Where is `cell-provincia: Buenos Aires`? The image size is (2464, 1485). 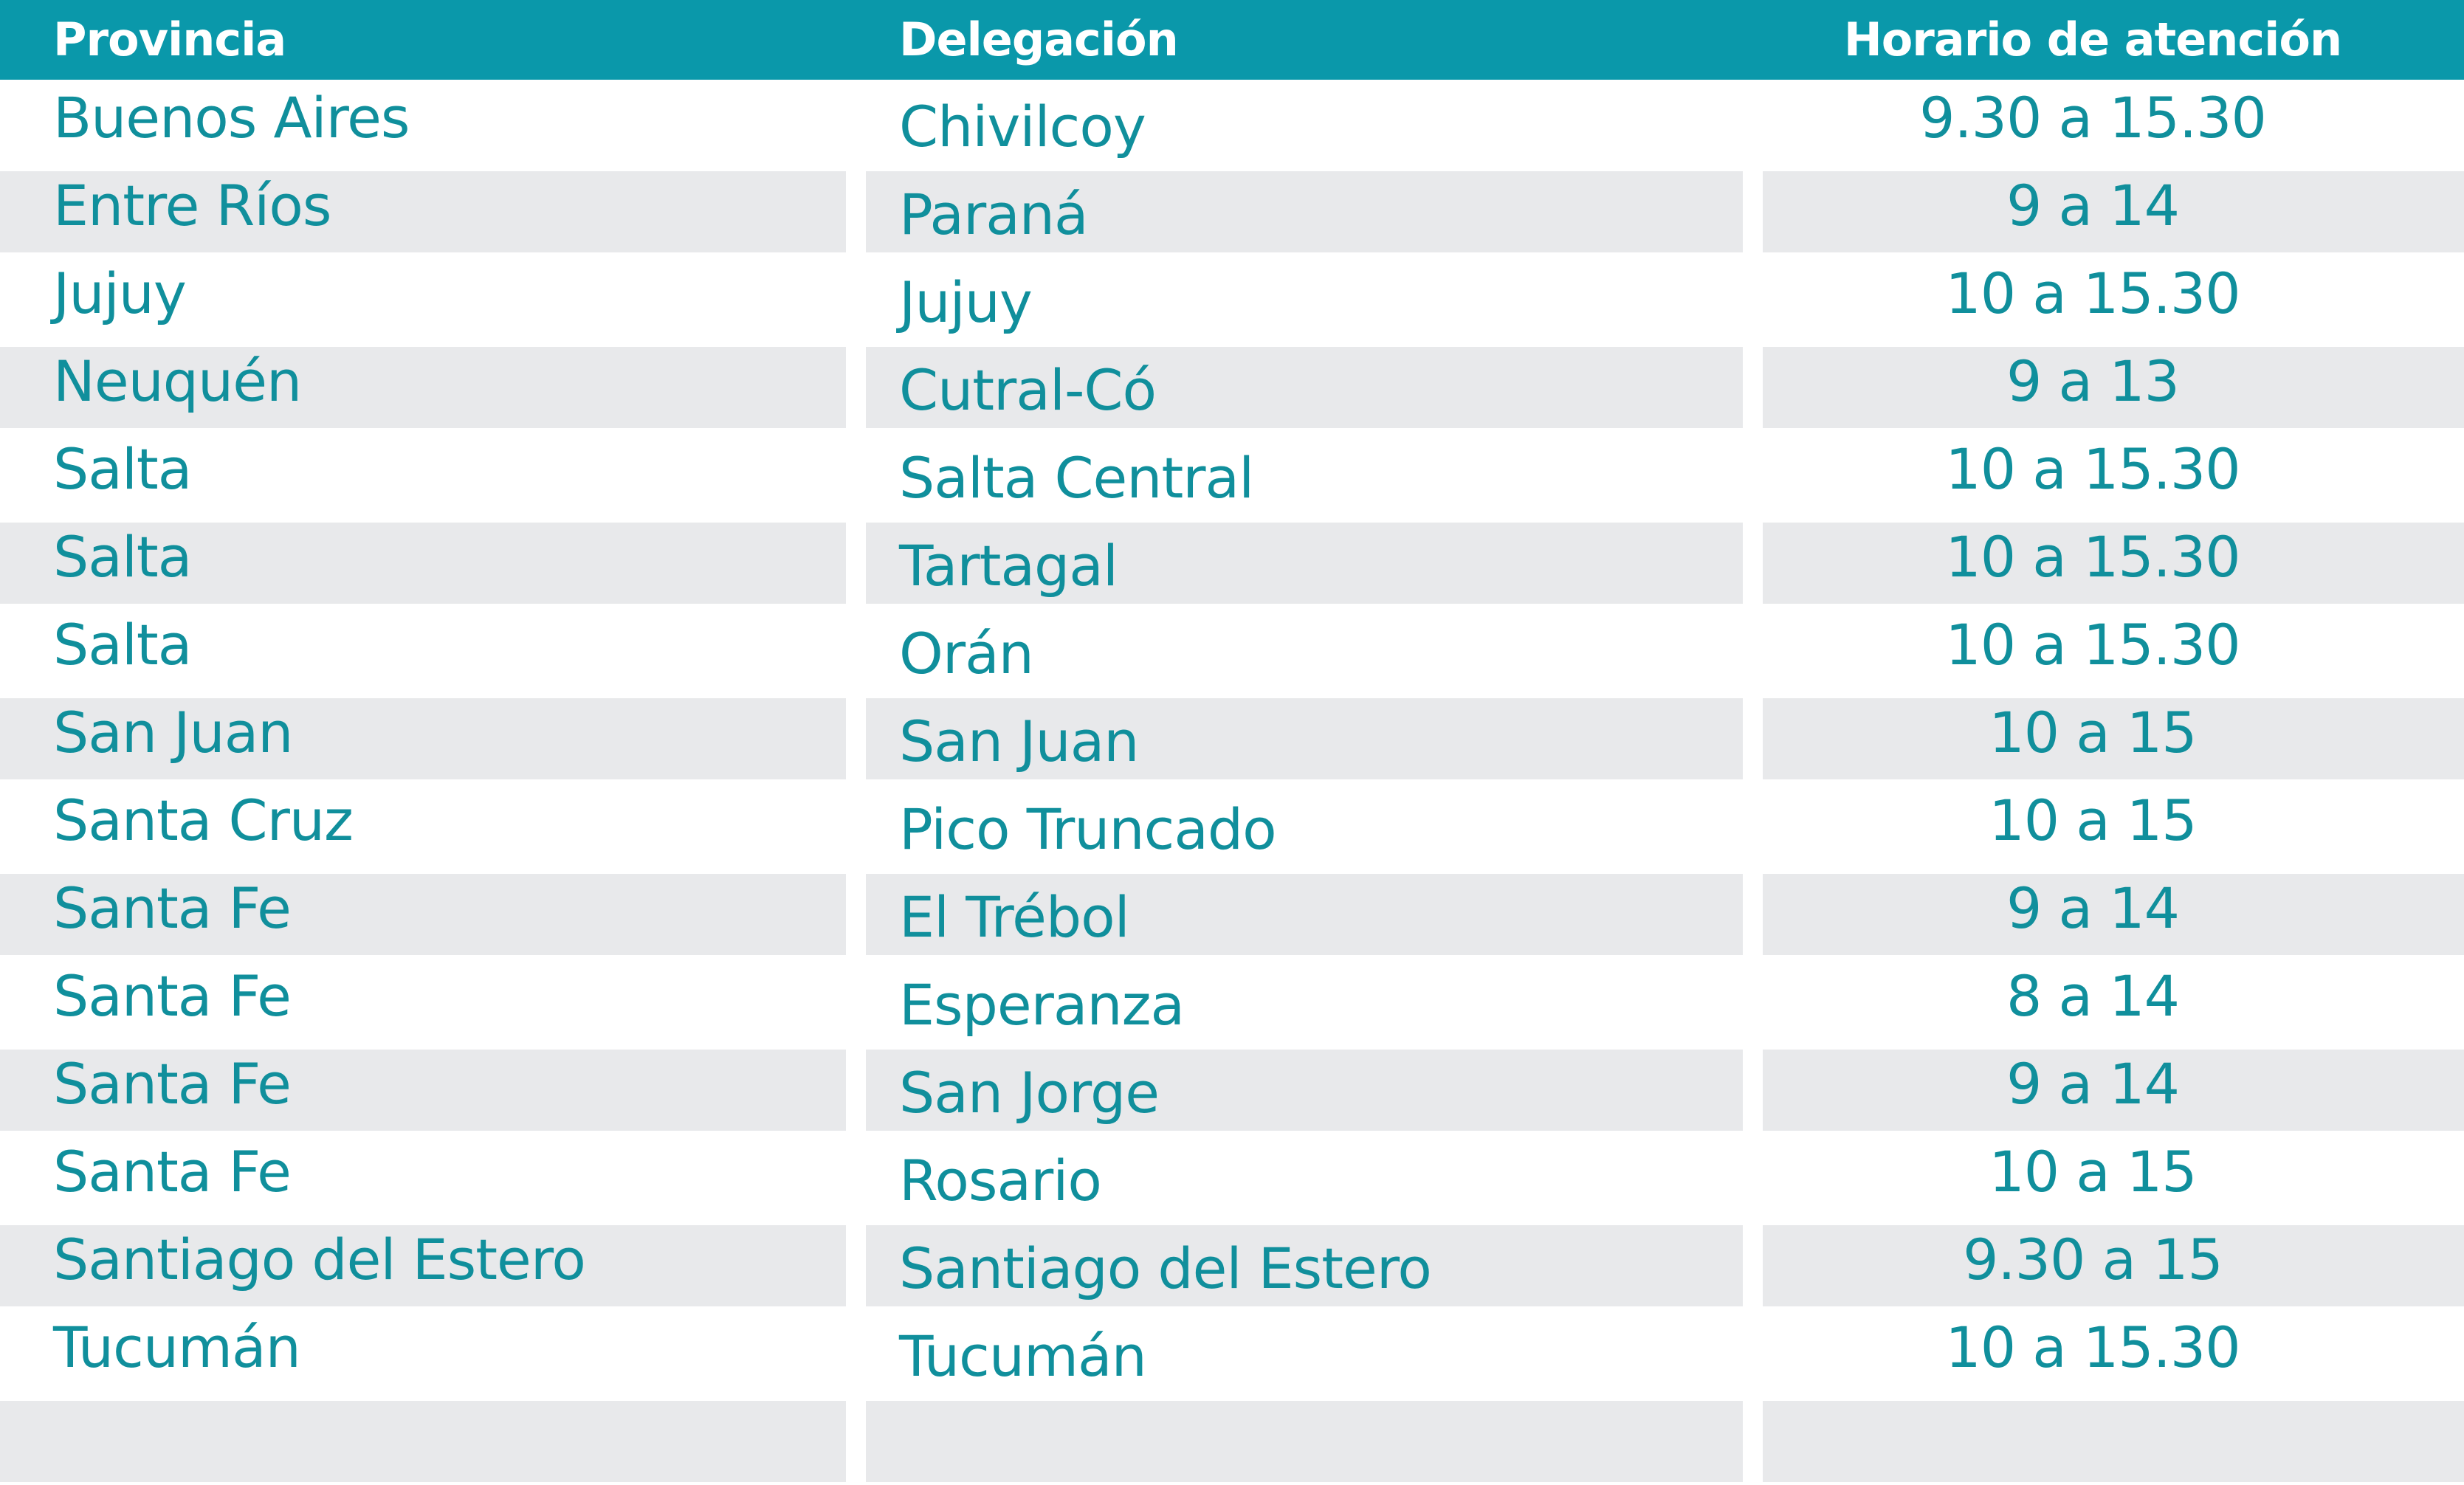 cell-provincia: Buenos Aires is located at coordinates (231, 118).